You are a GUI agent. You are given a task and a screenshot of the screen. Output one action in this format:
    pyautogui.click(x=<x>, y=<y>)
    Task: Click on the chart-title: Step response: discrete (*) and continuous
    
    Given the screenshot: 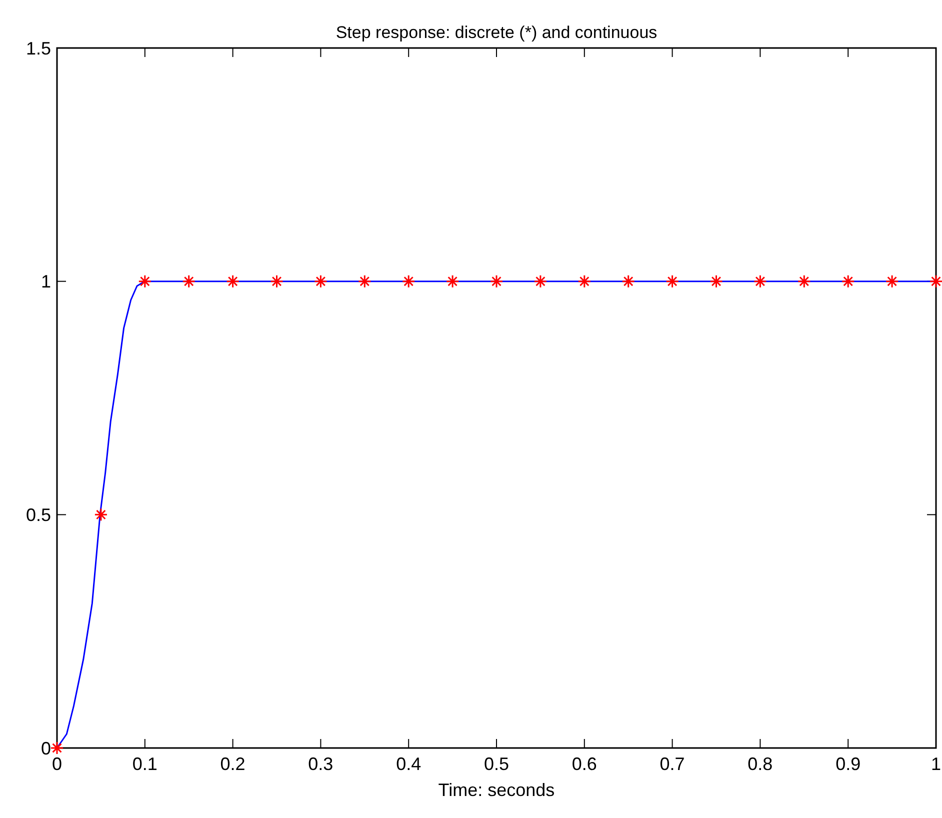 What is the action you would take?
    pyautogui.click(x=497, y=32)
    